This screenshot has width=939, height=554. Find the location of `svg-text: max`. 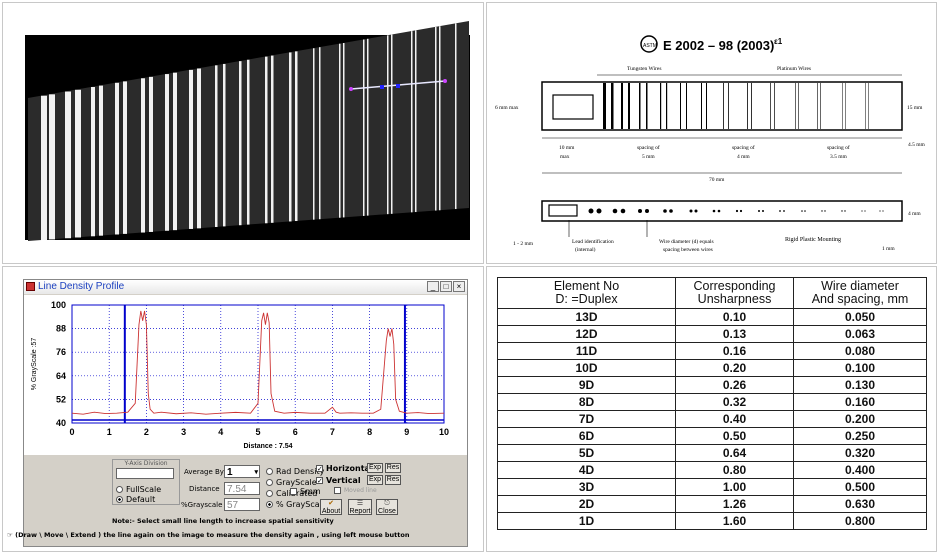

svg-text: max is located at coordinates (565, 157).